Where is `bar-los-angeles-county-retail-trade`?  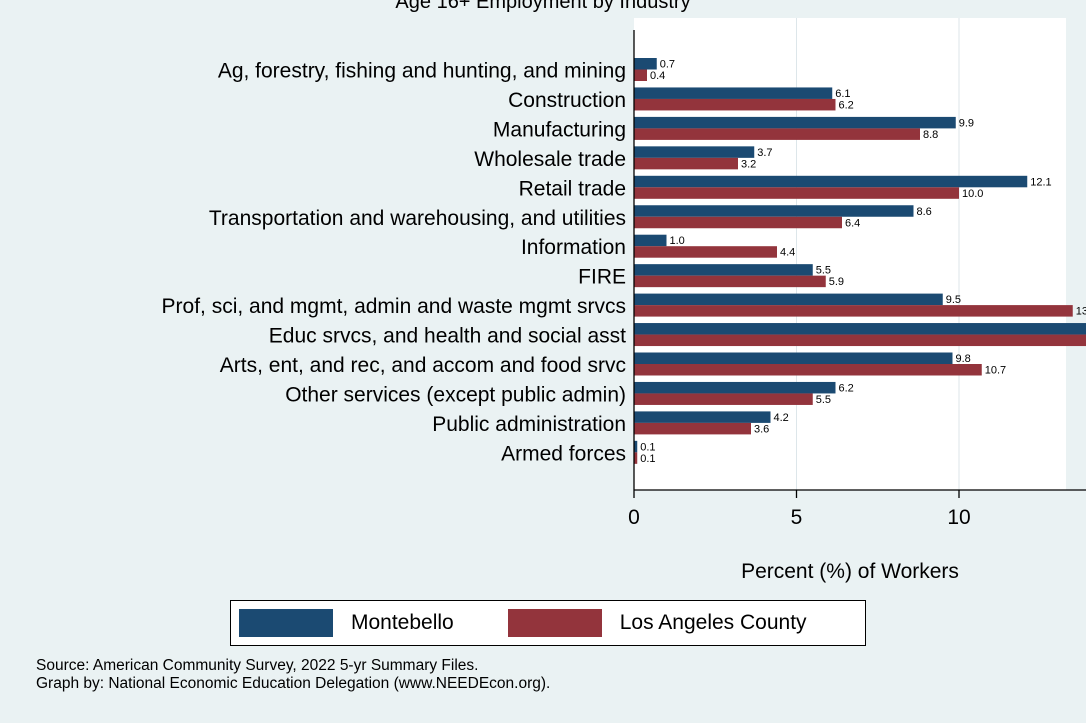 bar-los-angeles-county-retail-trade is located at coordinates (796, 193).